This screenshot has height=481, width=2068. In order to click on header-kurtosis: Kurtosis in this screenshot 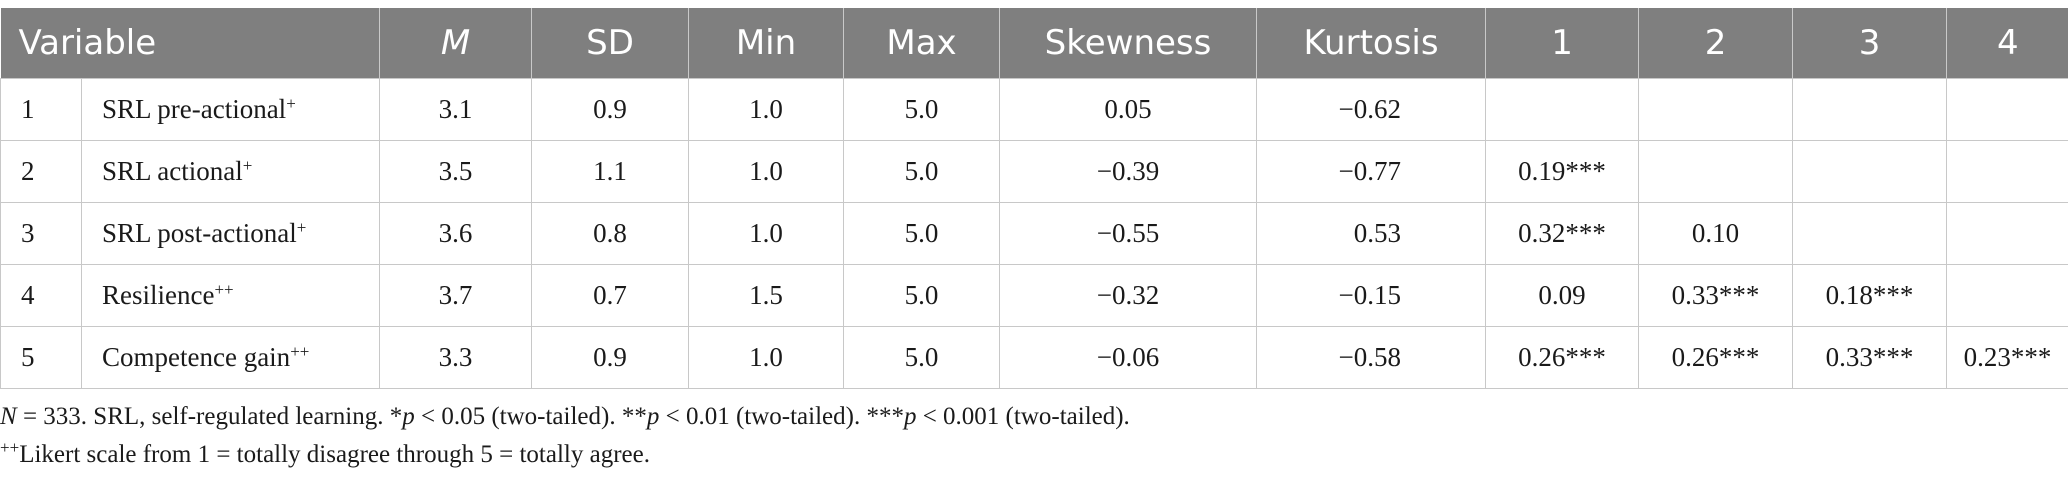, I will do `click(1371, 43)`.